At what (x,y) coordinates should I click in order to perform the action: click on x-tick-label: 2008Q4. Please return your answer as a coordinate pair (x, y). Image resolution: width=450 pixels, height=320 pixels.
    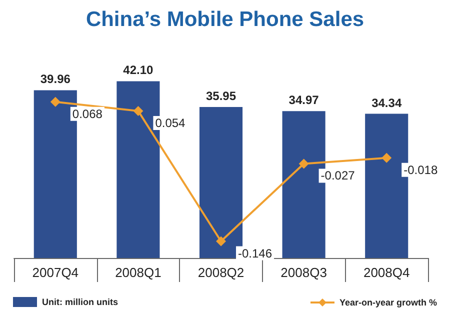
    Looking at the image, I should click on (386, 272).